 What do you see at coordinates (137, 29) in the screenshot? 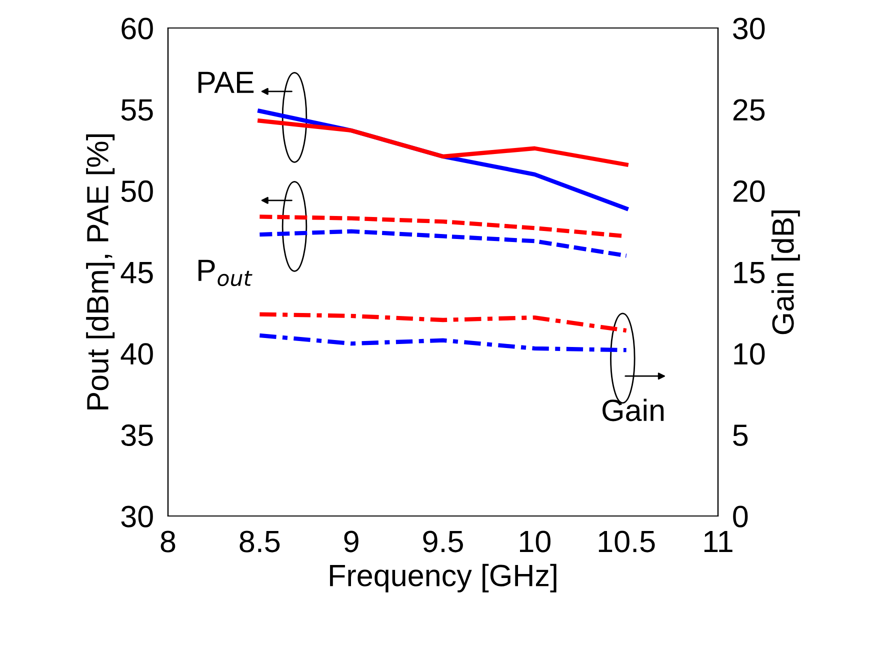
I see `y-tick-label: 60` at bounding box center [137, 29].